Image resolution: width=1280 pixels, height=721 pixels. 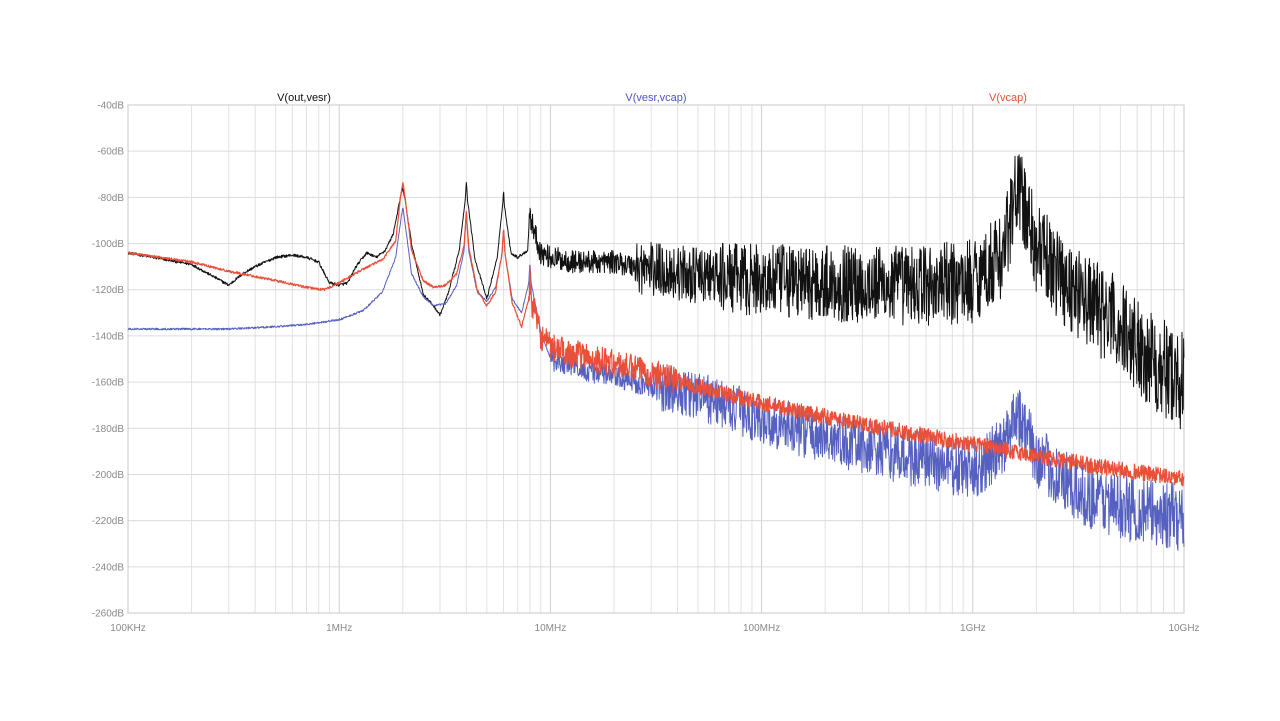 What do you see at coordinates (108, 336) in the screenshot?
I see `y-tick-label: -140dB` at bounding box center [108, 336].